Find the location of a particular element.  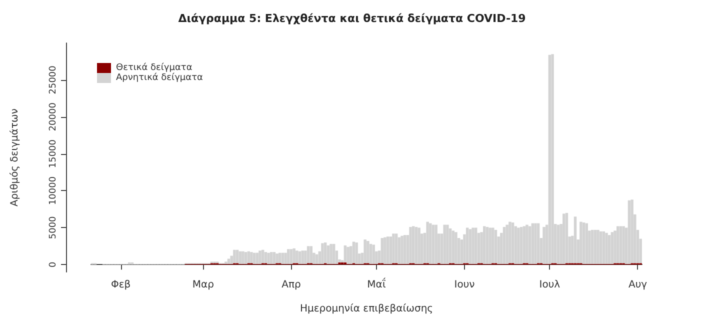

y-tick-label: 25000 is located at coordinates (53, 79).